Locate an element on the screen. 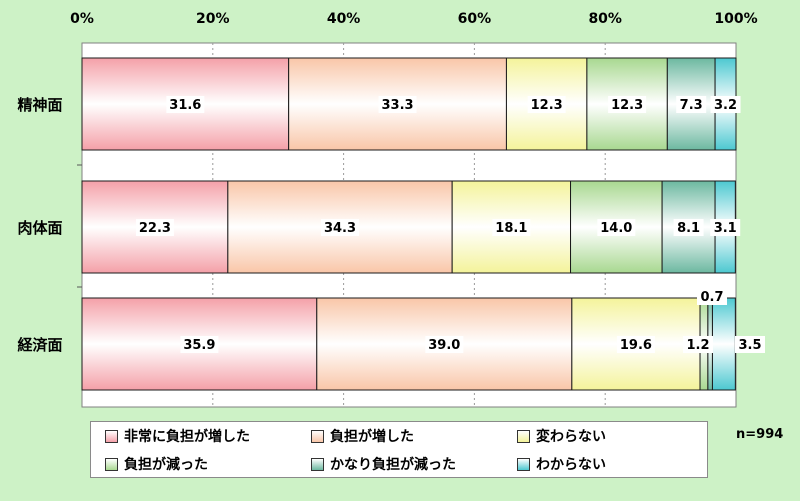 This screenshot has width=800, height=501. value-label: 3.2 is located at coordinates (725, 105).